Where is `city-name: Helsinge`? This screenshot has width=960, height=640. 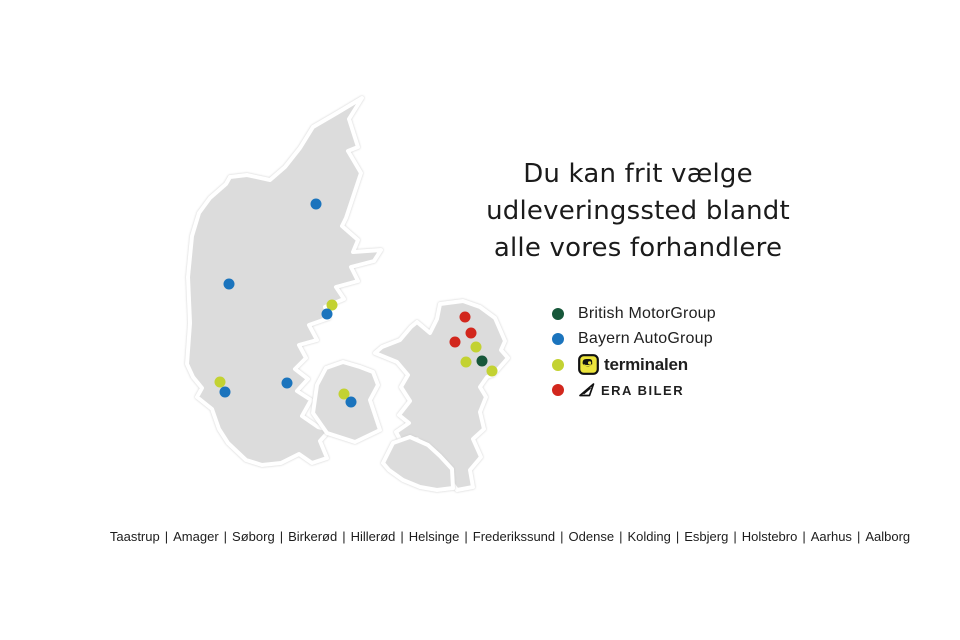 city-name: Helsinge is located at coordinates (434, 536).